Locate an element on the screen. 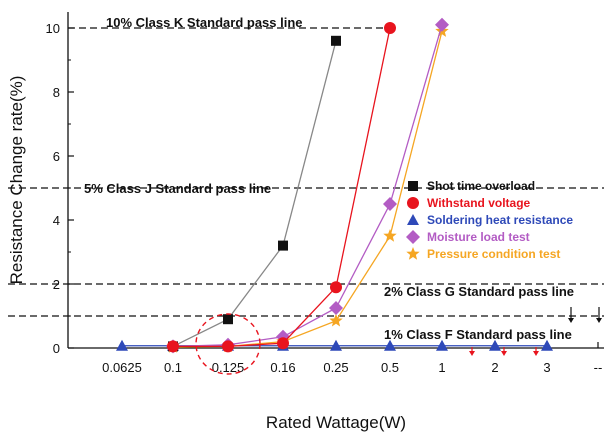 This screenshot has height=435, width=607. x-tick-label: 0.5 is located at coordinates (390, 367).